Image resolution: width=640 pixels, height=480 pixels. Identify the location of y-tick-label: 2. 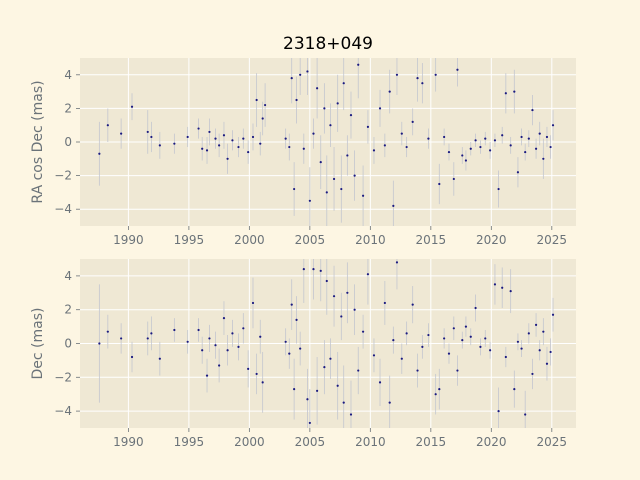
(68, 310).